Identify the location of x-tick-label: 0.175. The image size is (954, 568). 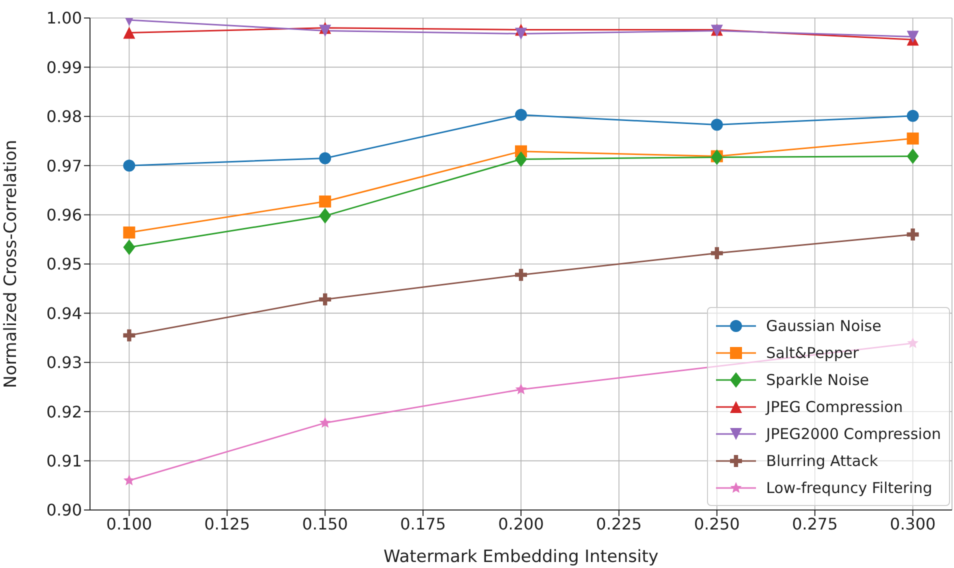
(423, 524).